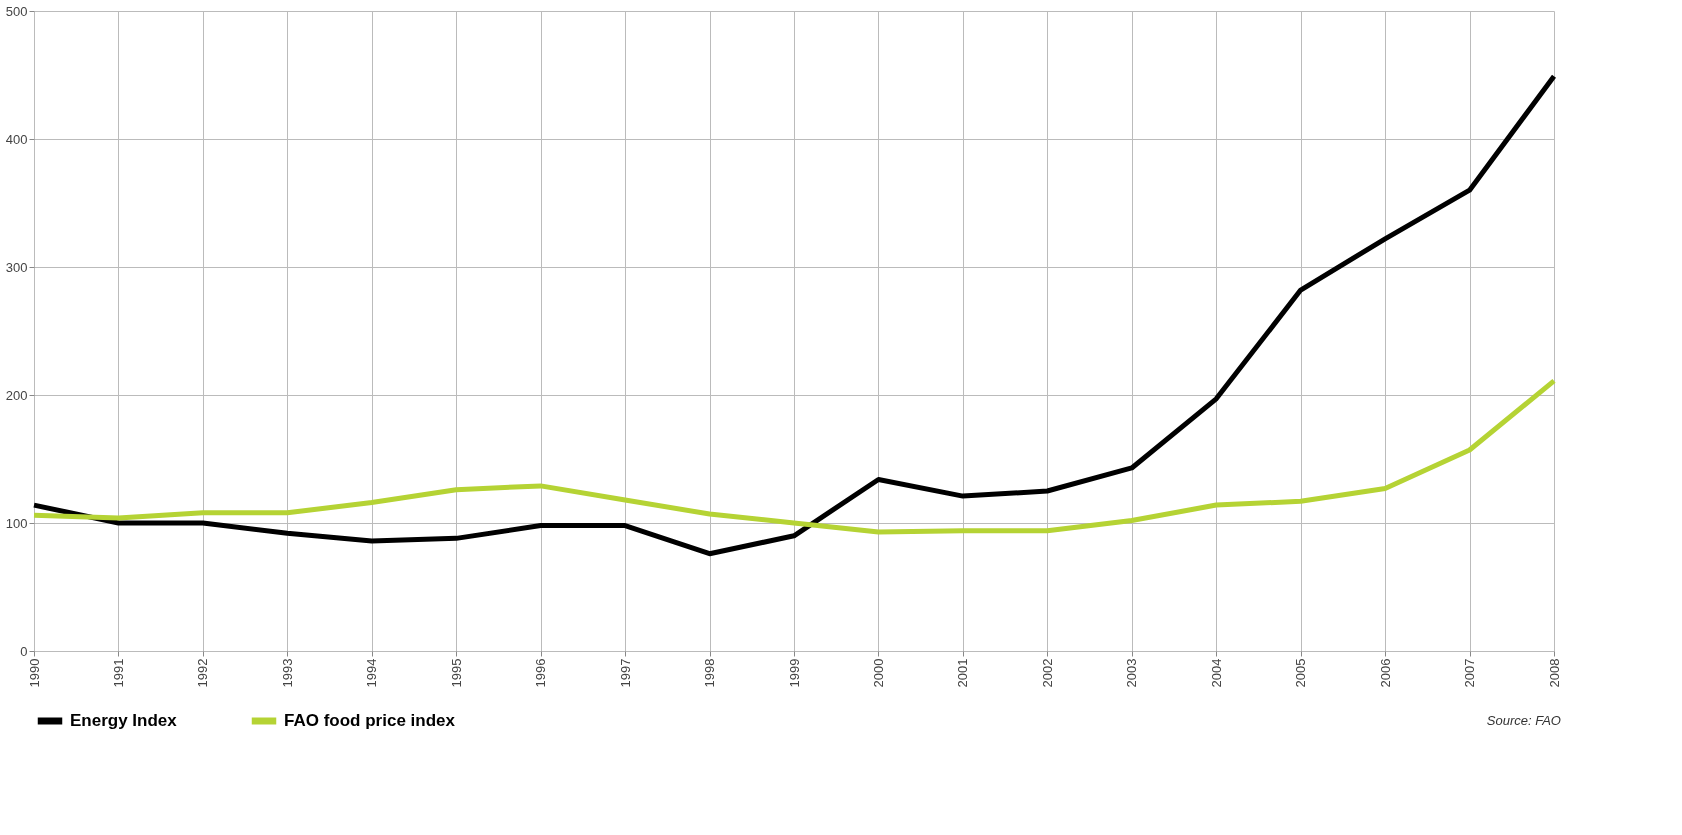  I want to click on y-tick-label: 100, so click(16, 523).